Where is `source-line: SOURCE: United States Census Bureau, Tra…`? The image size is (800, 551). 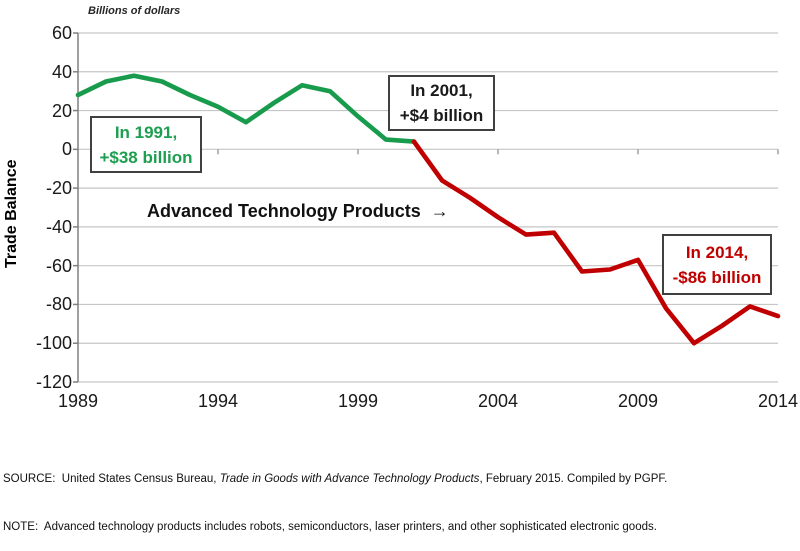
source-line: SOURCE: United States Census Bureau, Tra… is located at coordinates (401, 479).